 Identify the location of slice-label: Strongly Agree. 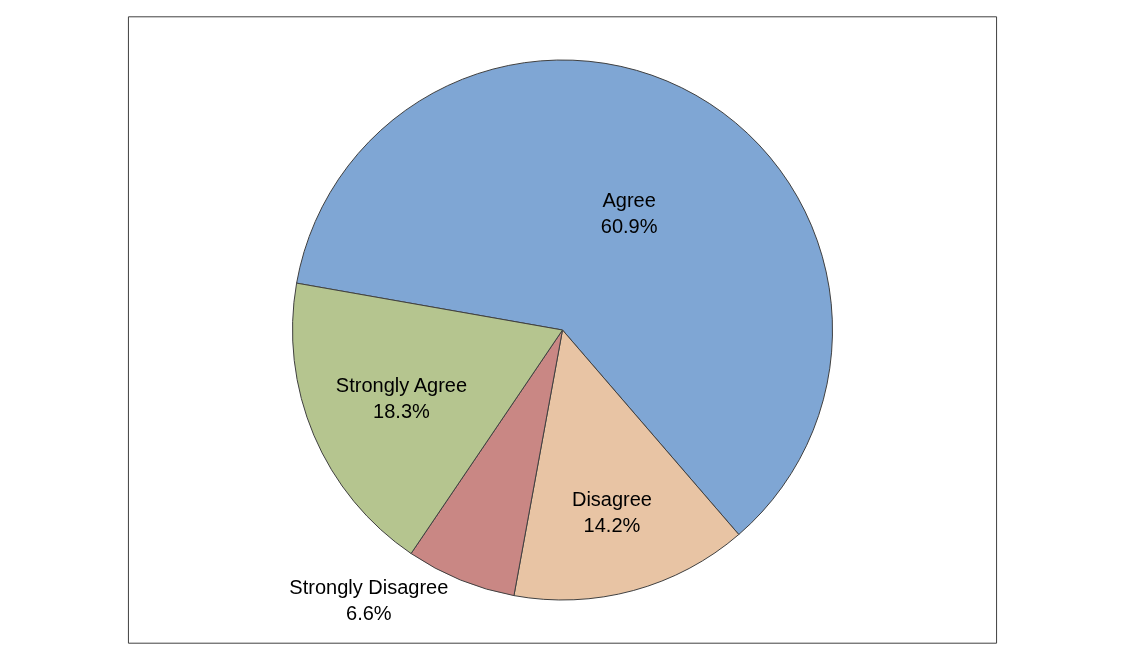
(401, 385).